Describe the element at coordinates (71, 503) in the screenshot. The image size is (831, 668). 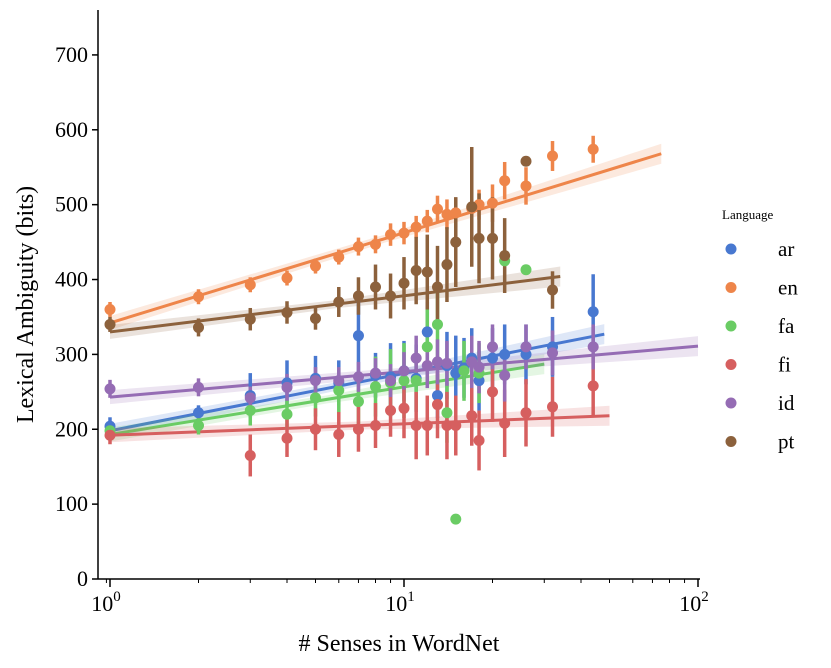
I see `y-tick-label: 100` at that location.